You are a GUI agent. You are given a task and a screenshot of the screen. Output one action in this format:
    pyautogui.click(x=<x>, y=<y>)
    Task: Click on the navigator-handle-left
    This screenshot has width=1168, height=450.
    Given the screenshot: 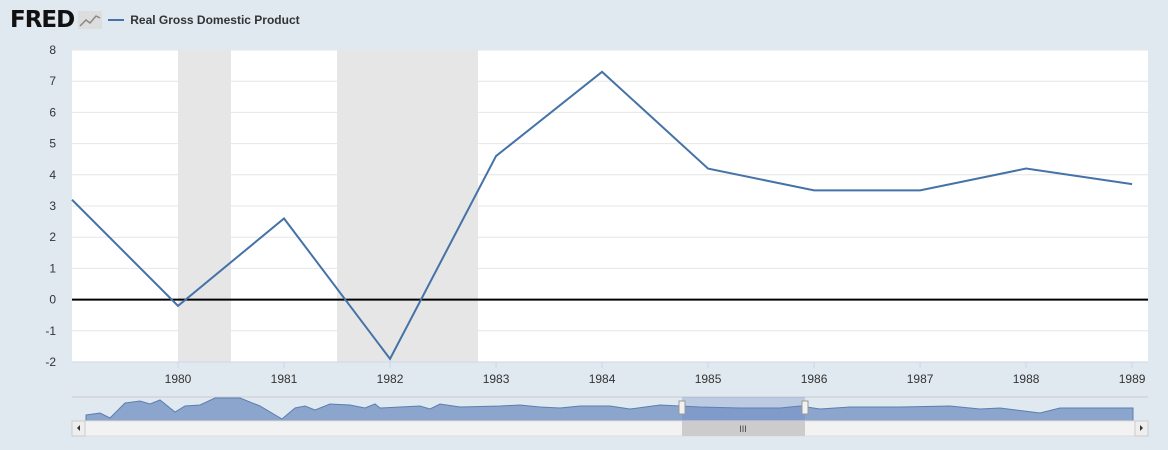 What is the action you would take?
    pyautogui.click(x=682, y=407)
    